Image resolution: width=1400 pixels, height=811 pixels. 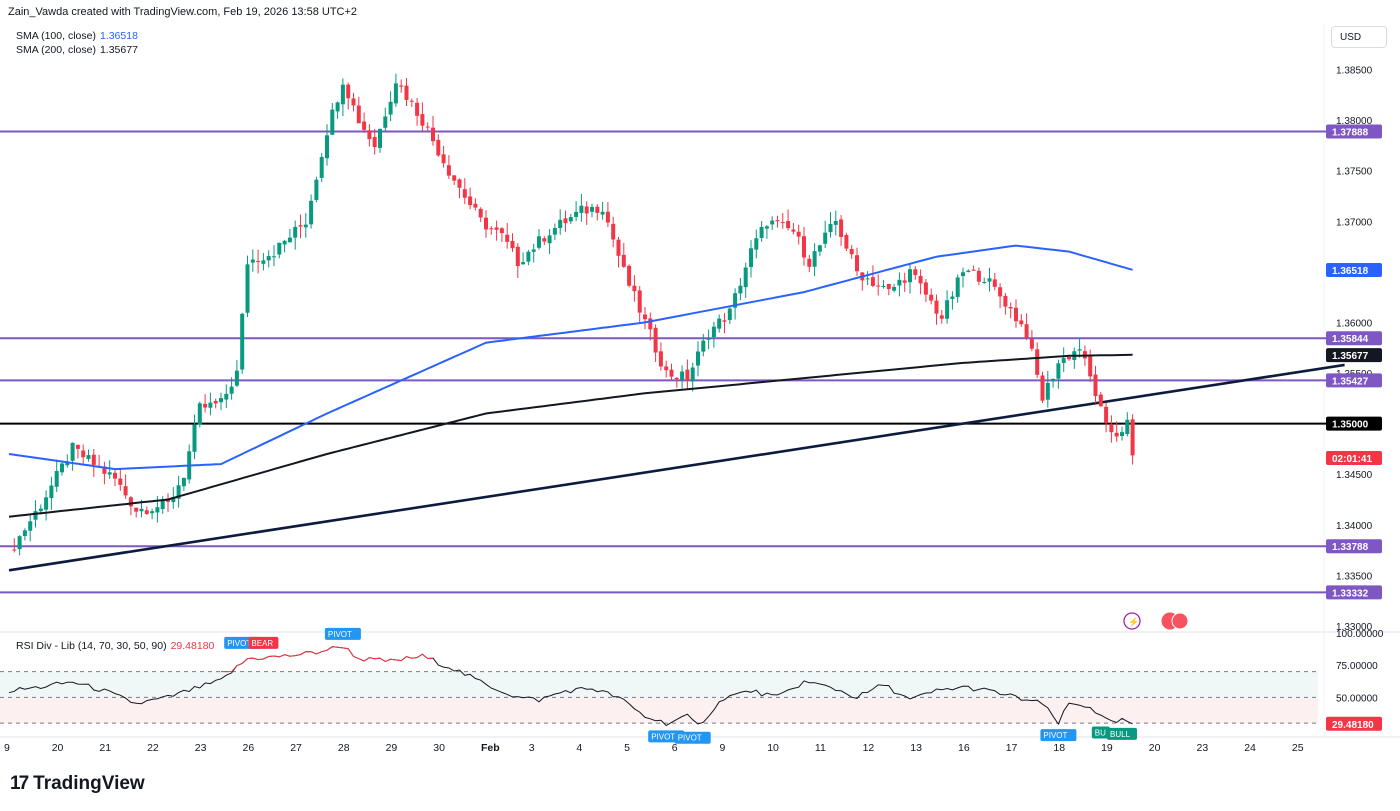 What do you see at coordinates (1180, 621) in the screenshot?
I see `flag-icon-us` at bounding box center [1180, 621].